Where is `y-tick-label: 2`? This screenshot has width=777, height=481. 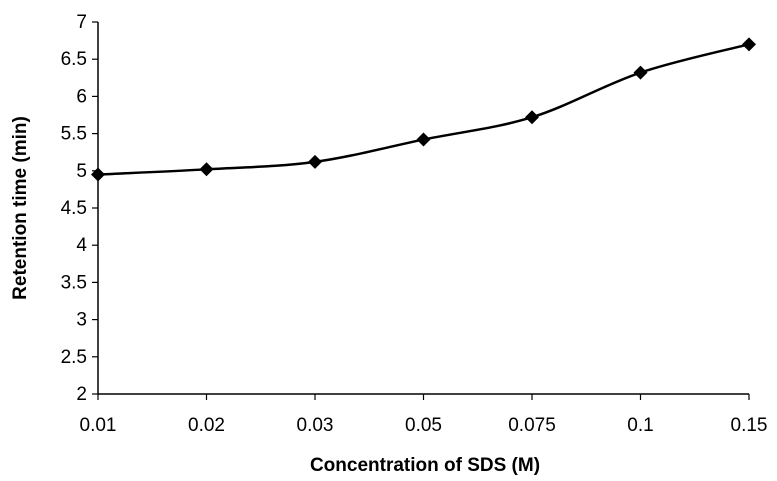
y-tick-label: 2 is located at coordinates (81, 394).